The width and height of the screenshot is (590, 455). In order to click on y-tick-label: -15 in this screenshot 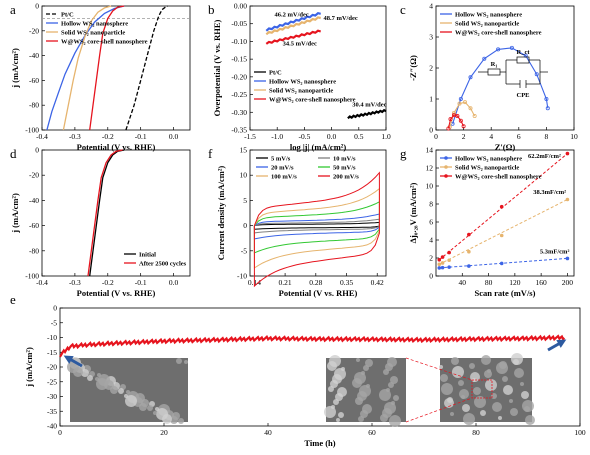, I will do `click(52, 352)`.